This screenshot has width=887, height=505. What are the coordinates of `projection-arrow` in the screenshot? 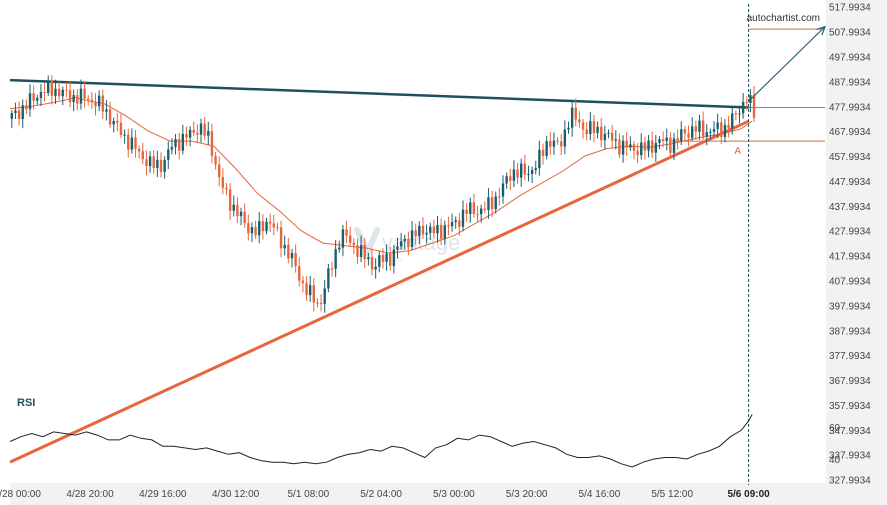 It's located at (787, 63).